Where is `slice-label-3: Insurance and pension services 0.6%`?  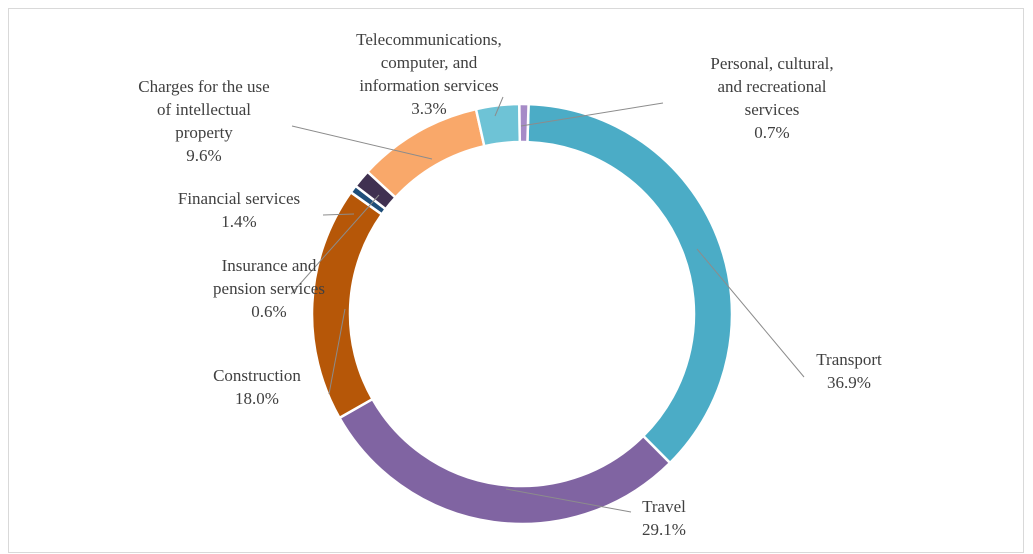 slice-label-3: Insurance and pension services 0.6% is located at coordinates (269, 288).